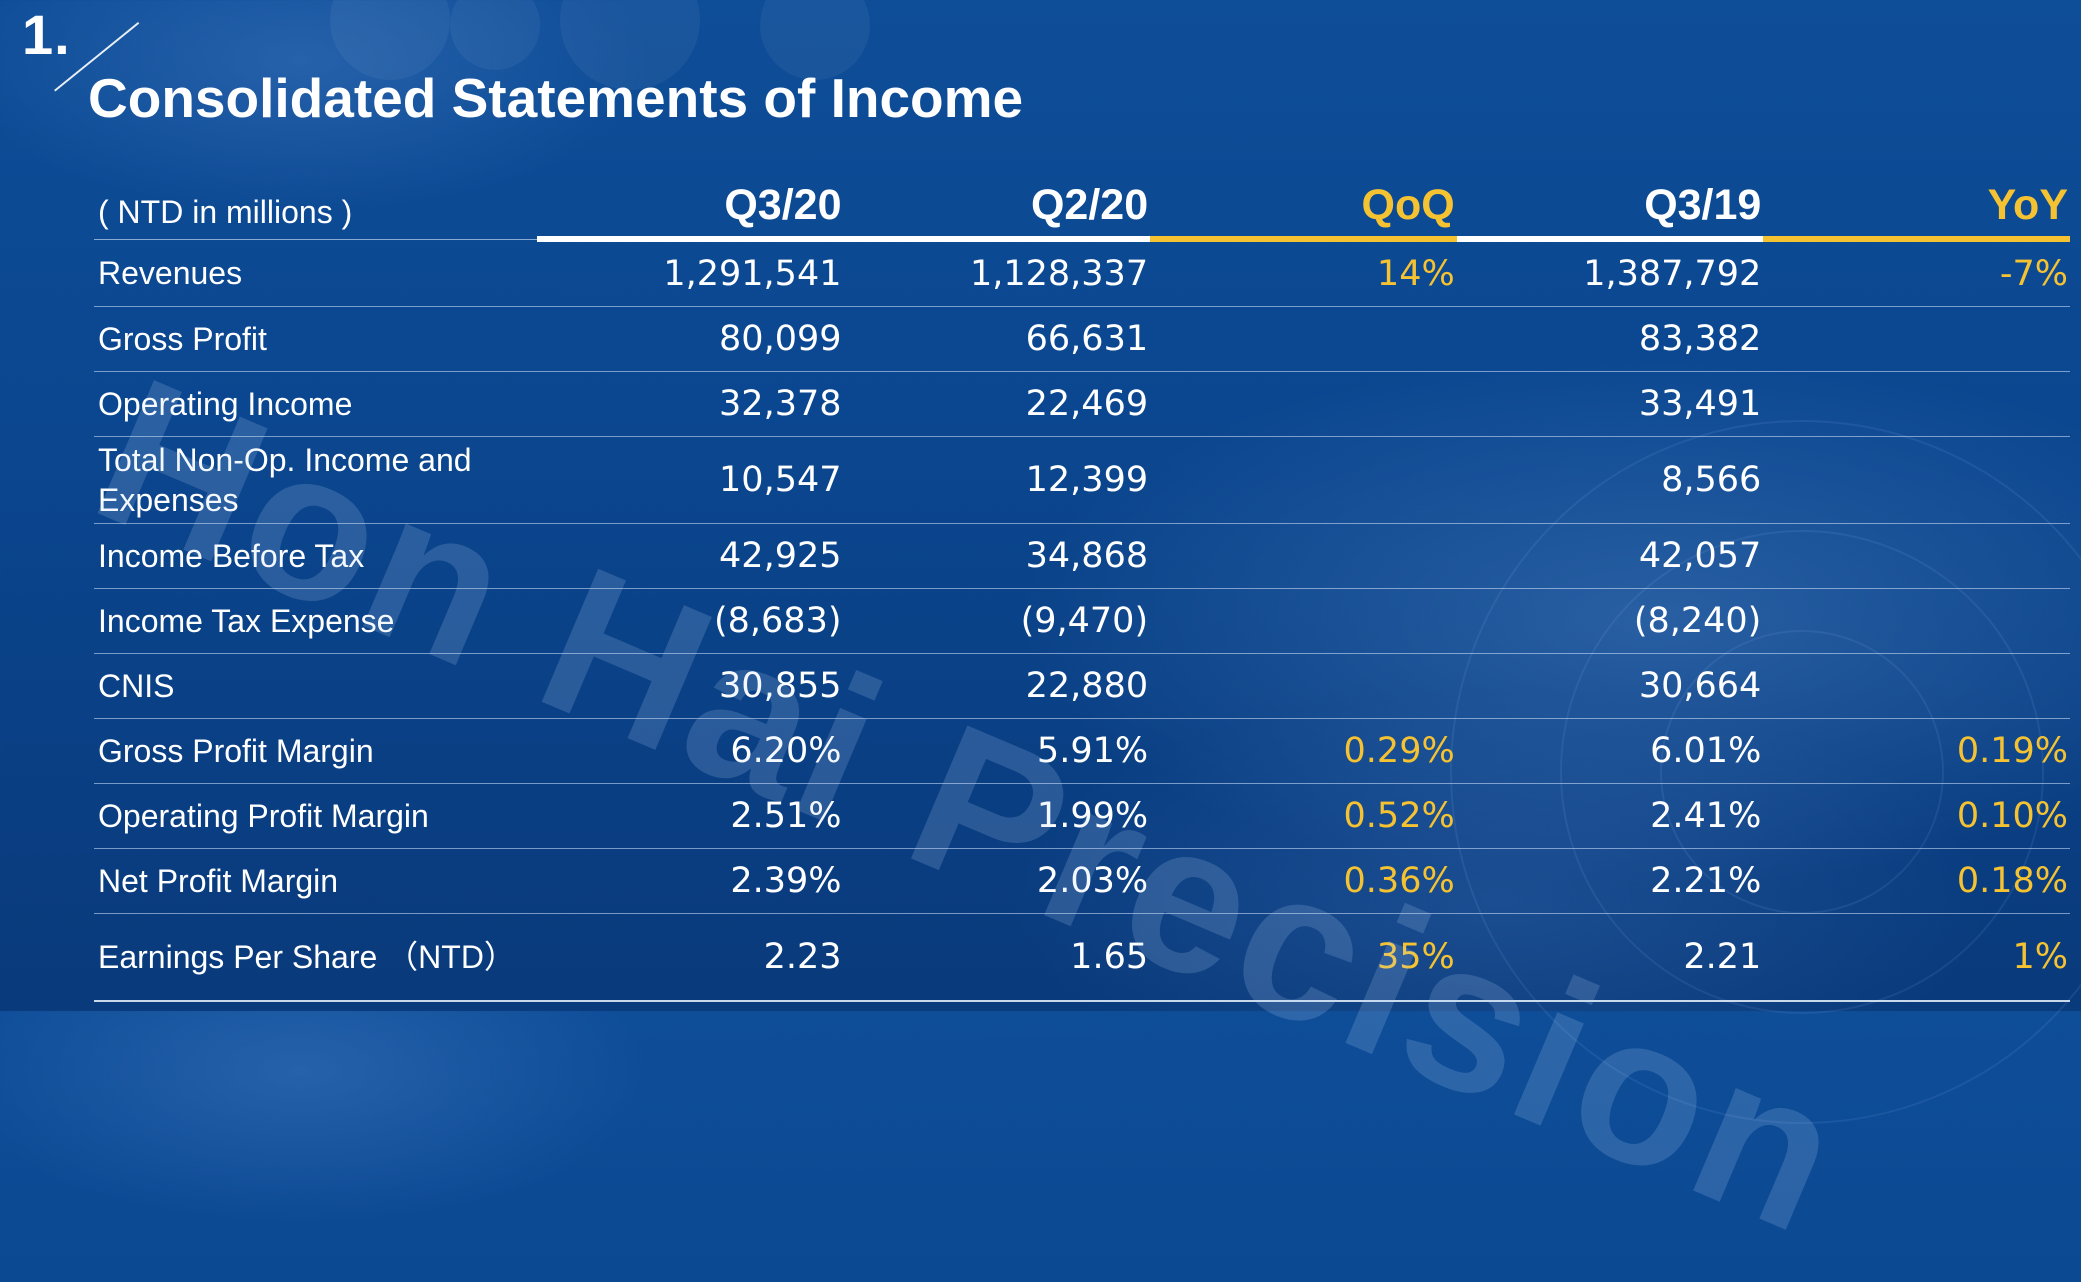  Describe the element at coordinates (315, 957) in the screenshot. I see `row-label: Earnings Per Share （NTD）` at that location.